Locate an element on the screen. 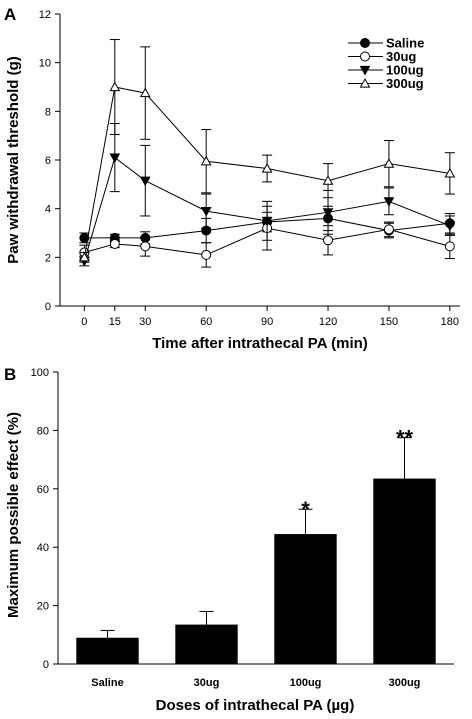 This screenshot has width=472, height=719. x-tick-label: 60 is located at coordinates (206, 322).